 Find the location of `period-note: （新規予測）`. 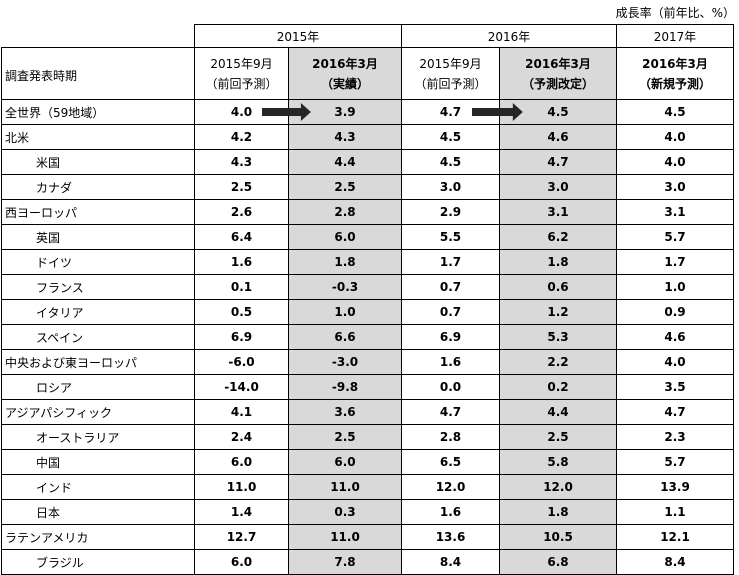

period-note: （新規予測） is located at coordinates (674, 83).